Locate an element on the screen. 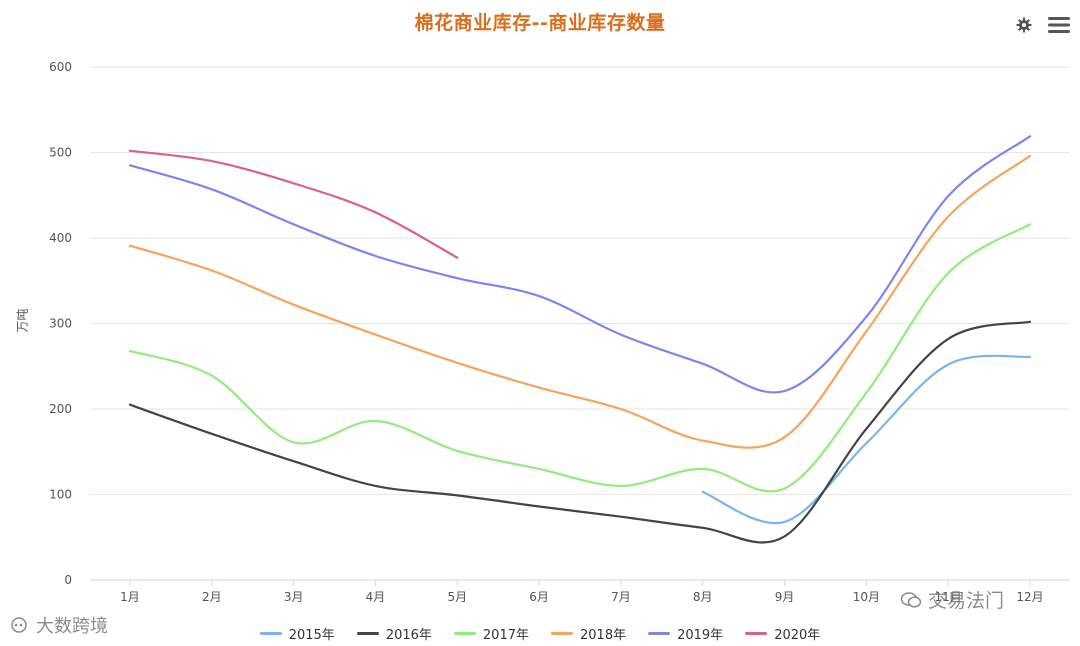 This screenshot has height=646, width=1080. x-tick-label: 2月 is located at coordinates (212, 597).